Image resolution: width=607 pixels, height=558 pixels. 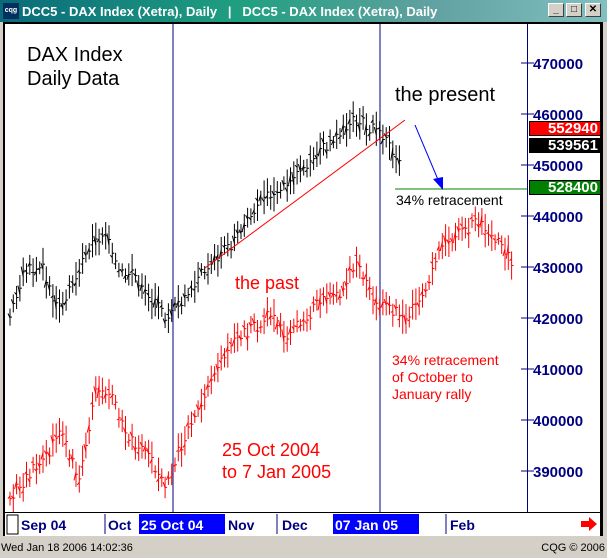 I want to click on price-badge: 528400, so click(x=565, y=187).